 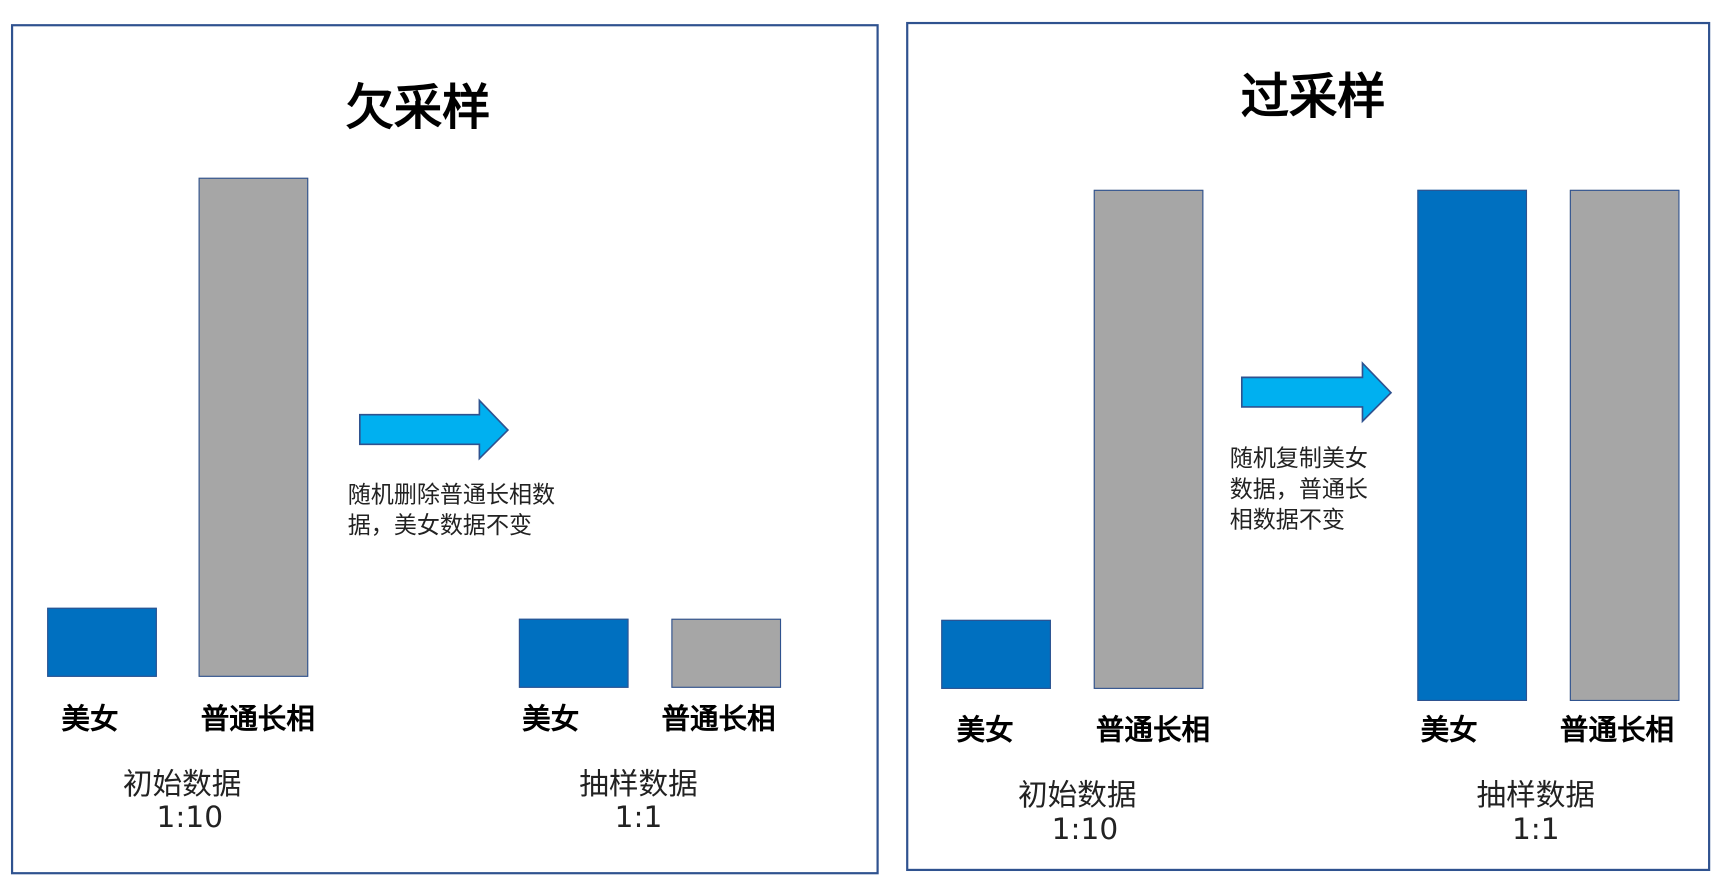 I want to click on note-line: 相数据不变, so click(x=1287, y=520).